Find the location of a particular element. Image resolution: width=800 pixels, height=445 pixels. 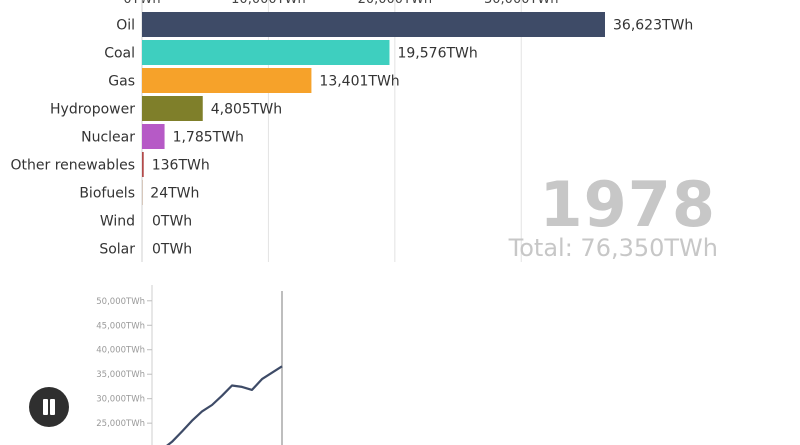

total-label: Total: 76,350TWh is located at coordinates (613, 248).